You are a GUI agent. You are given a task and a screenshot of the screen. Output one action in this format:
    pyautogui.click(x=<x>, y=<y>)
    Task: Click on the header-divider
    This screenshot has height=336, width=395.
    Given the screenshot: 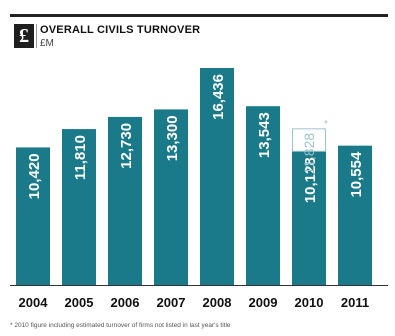 What is the action you would take?
    pyautogui.click(x=36, y=36)
    